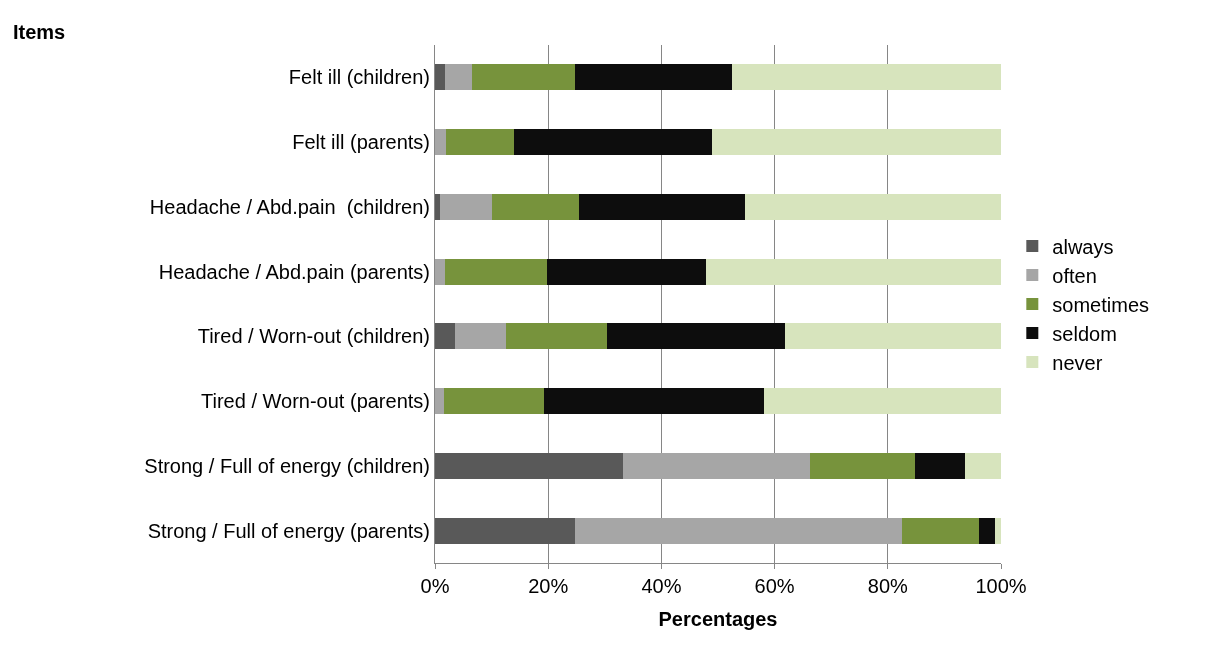 The height and width of the screenshot is (658, 1211). I want to click on y-tick-label: Felt ill (children), so click(359, 77).